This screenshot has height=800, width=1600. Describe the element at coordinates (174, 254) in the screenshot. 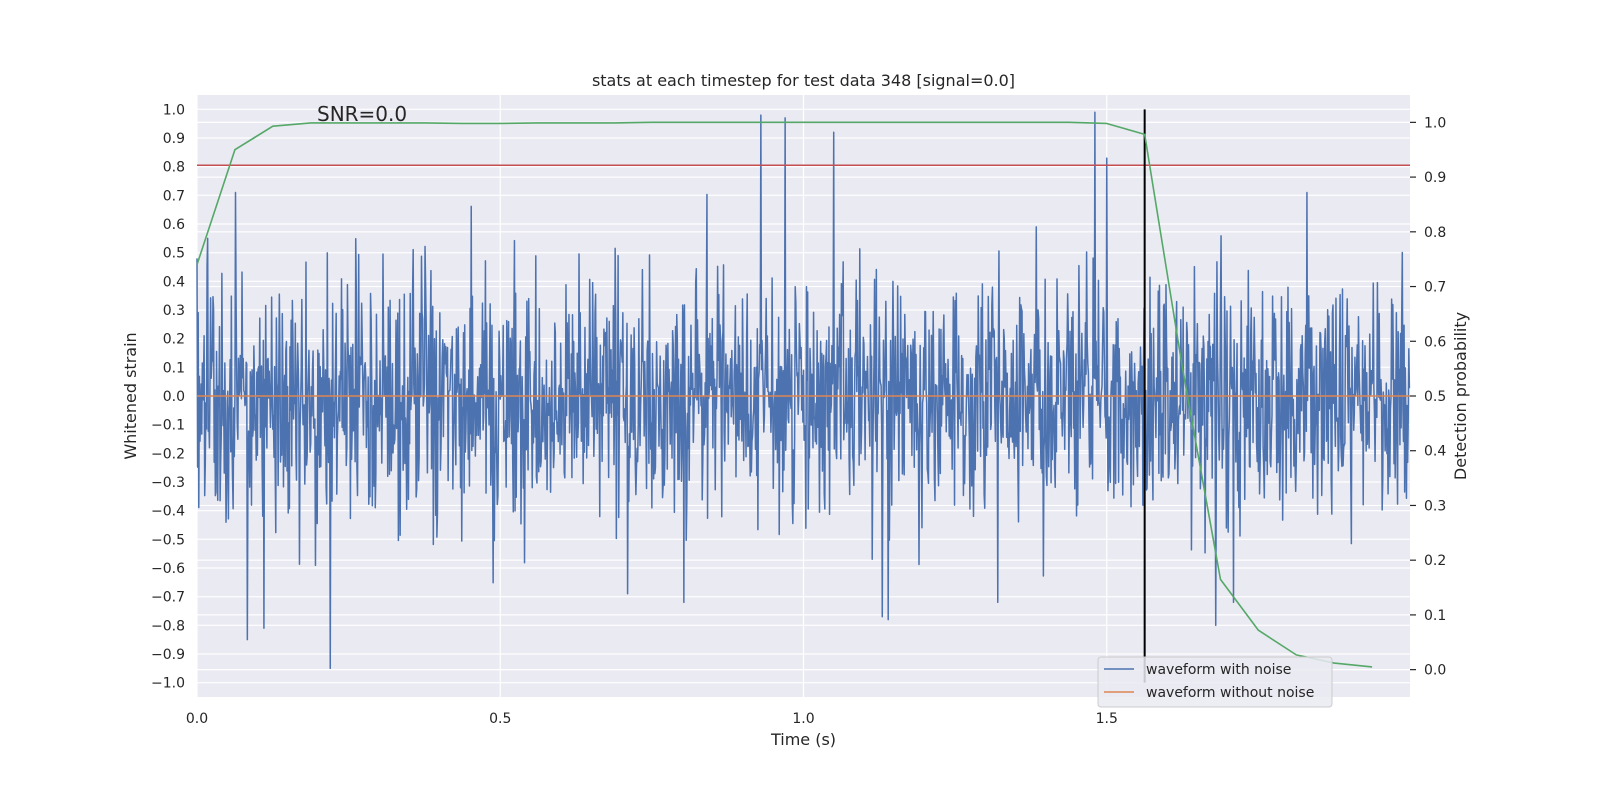

I see `y-tick-label: 0.5` at that location.